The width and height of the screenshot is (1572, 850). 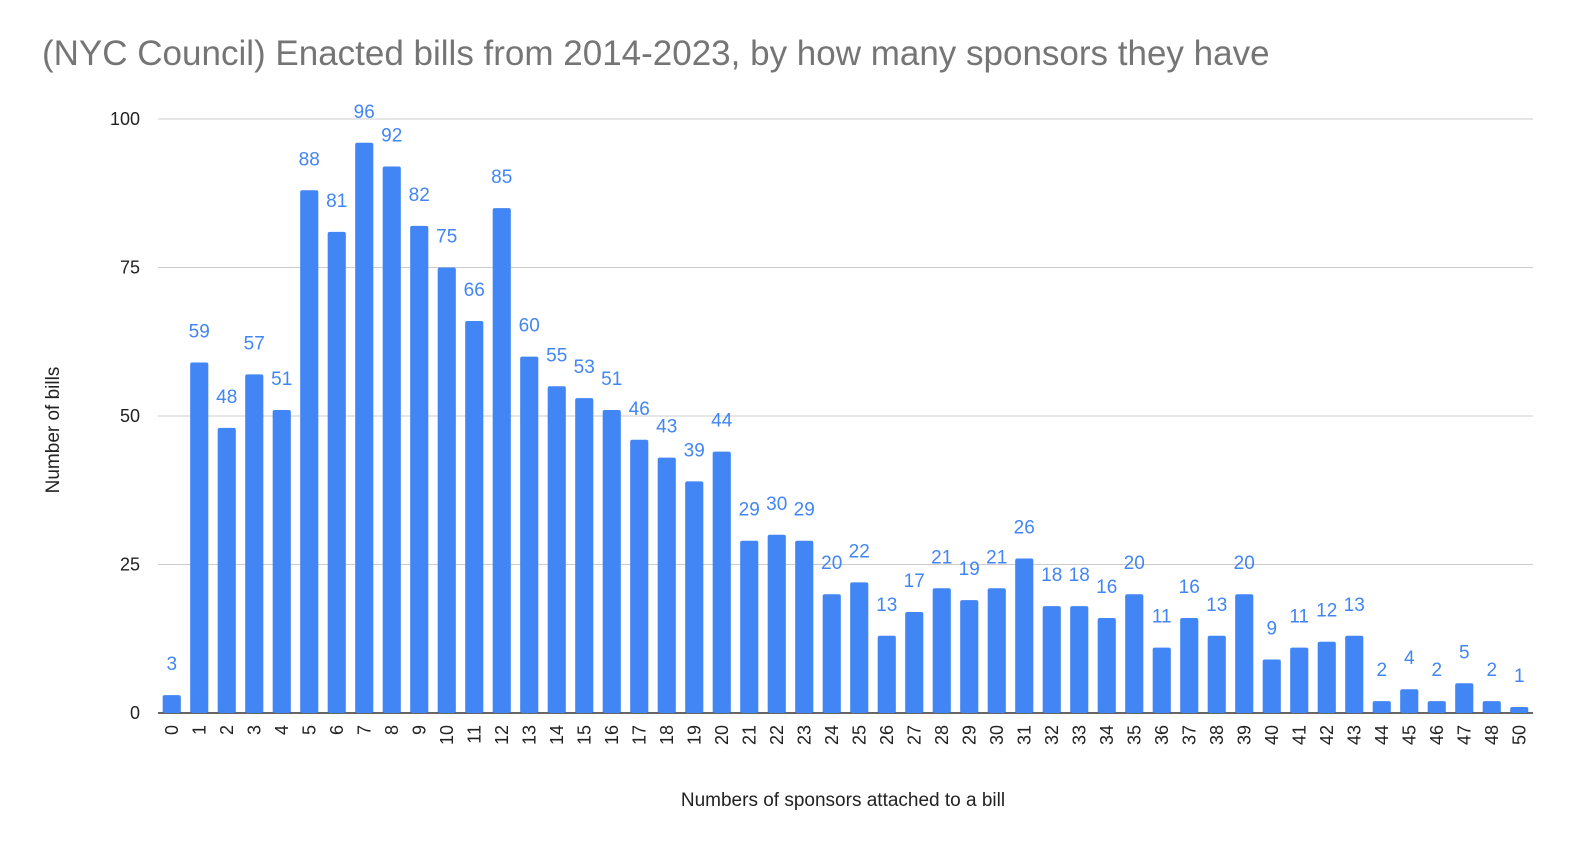 I want to click on x-tick-label: 40, so click(x=1272, y=735).